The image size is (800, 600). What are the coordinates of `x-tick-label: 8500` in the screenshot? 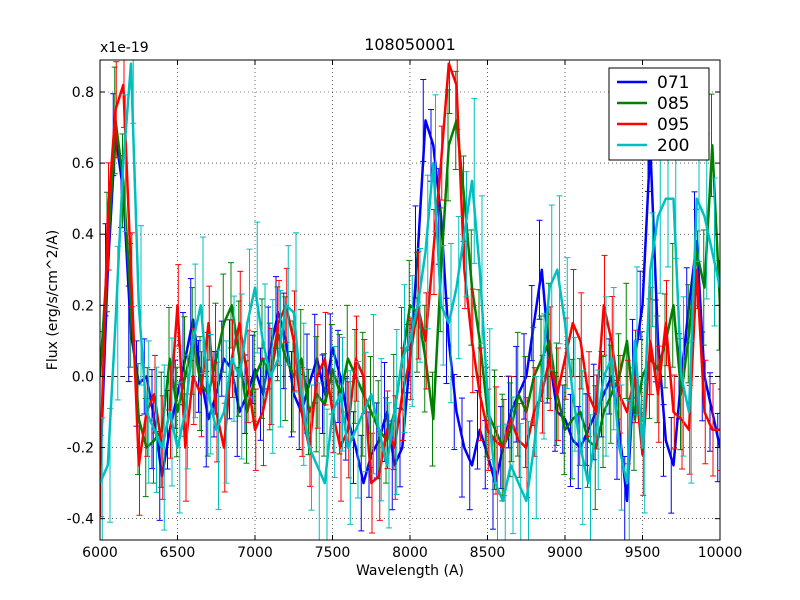 It's located at (488, 553).